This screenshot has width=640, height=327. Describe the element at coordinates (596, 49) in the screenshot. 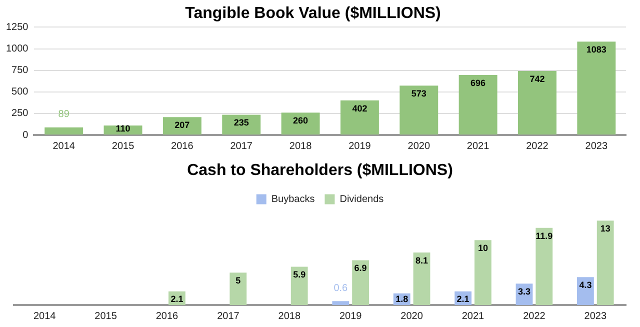

I see `data-label: 1083` at that location.